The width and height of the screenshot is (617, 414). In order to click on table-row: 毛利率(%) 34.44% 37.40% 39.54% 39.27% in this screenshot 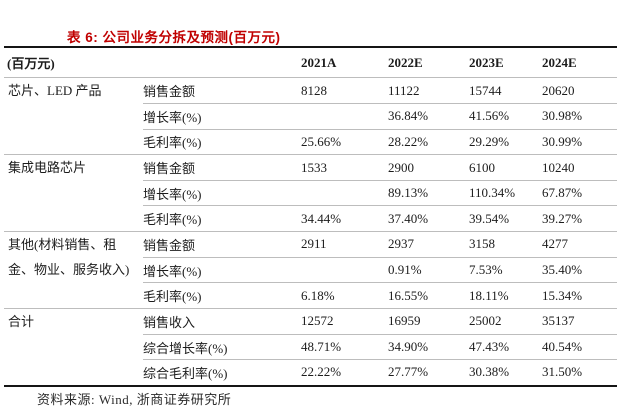, I will do `click(380, 217)`.